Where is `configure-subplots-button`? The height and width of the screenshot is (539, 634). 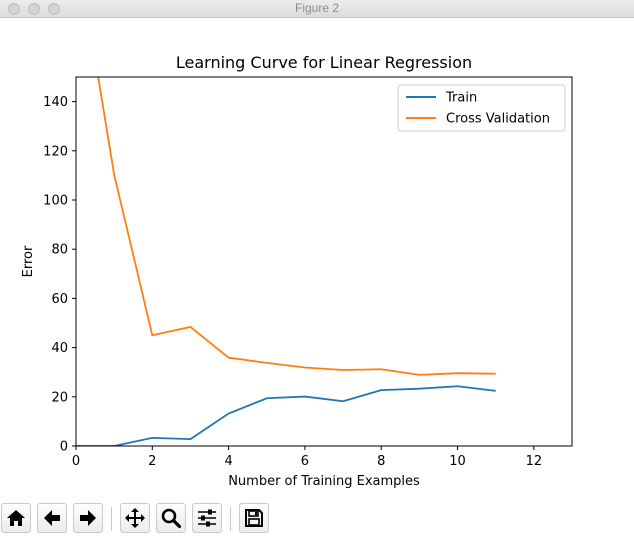
configure-subplots-button is located at coordinates (207, 518).